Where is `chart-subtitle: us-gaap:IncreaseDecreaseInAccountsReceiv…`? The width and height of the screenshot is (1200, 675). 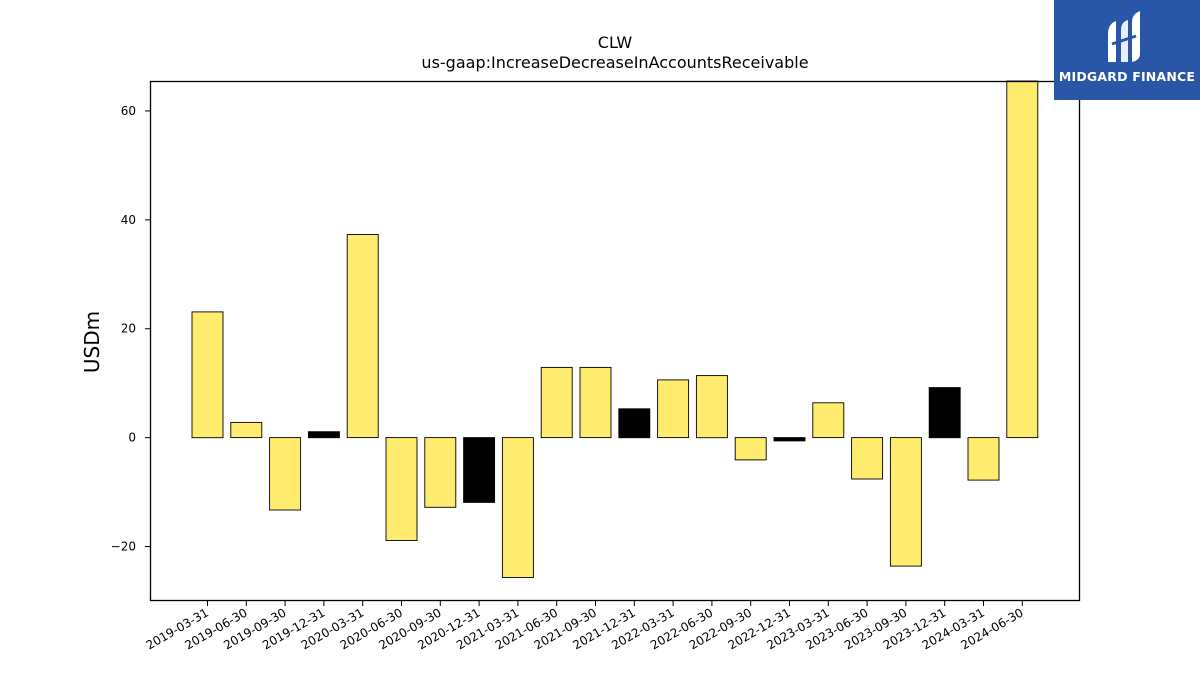
chart-subtitle: us-gaap:IncreaseDecreaseInAccountsReceiv… is located at coordinates (614, 62).